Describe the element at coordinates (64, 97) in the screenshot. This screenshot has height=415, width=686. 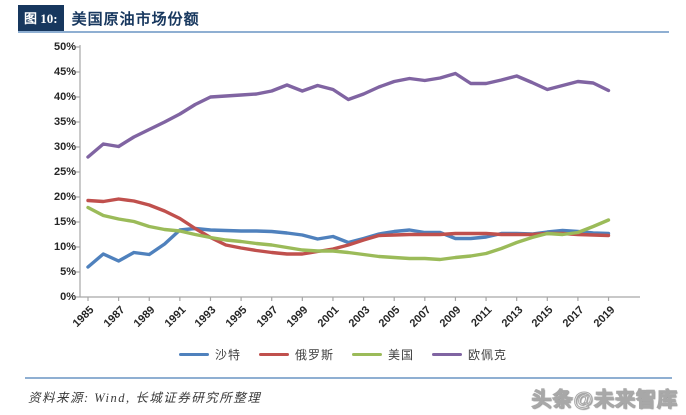
I see `y-axis-tick-label: 40%` at that location.